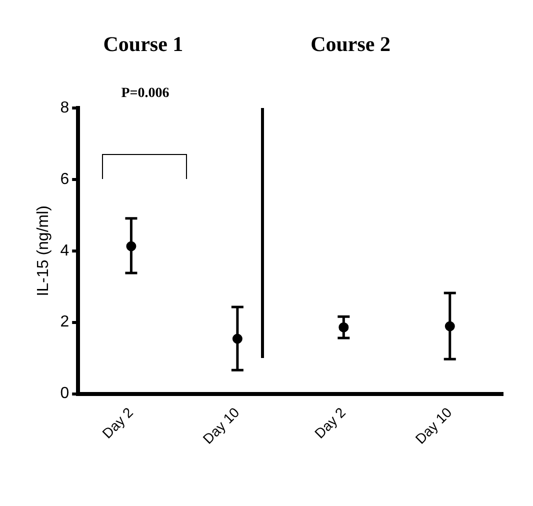 The height and width of the screenshot is (506, 533). What do you see at coordinates (65, 251) in the screenshot?
I see `y-tick-label: 4` at bounding box center [65, 251].